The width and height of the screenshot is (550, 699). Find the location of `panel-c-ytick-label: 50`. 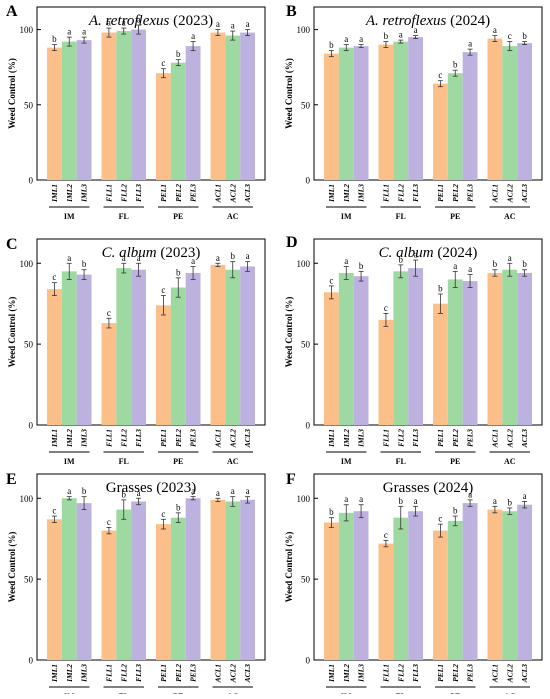

panel-c-ytick-label: 50 is located at coordinates (29, 345).